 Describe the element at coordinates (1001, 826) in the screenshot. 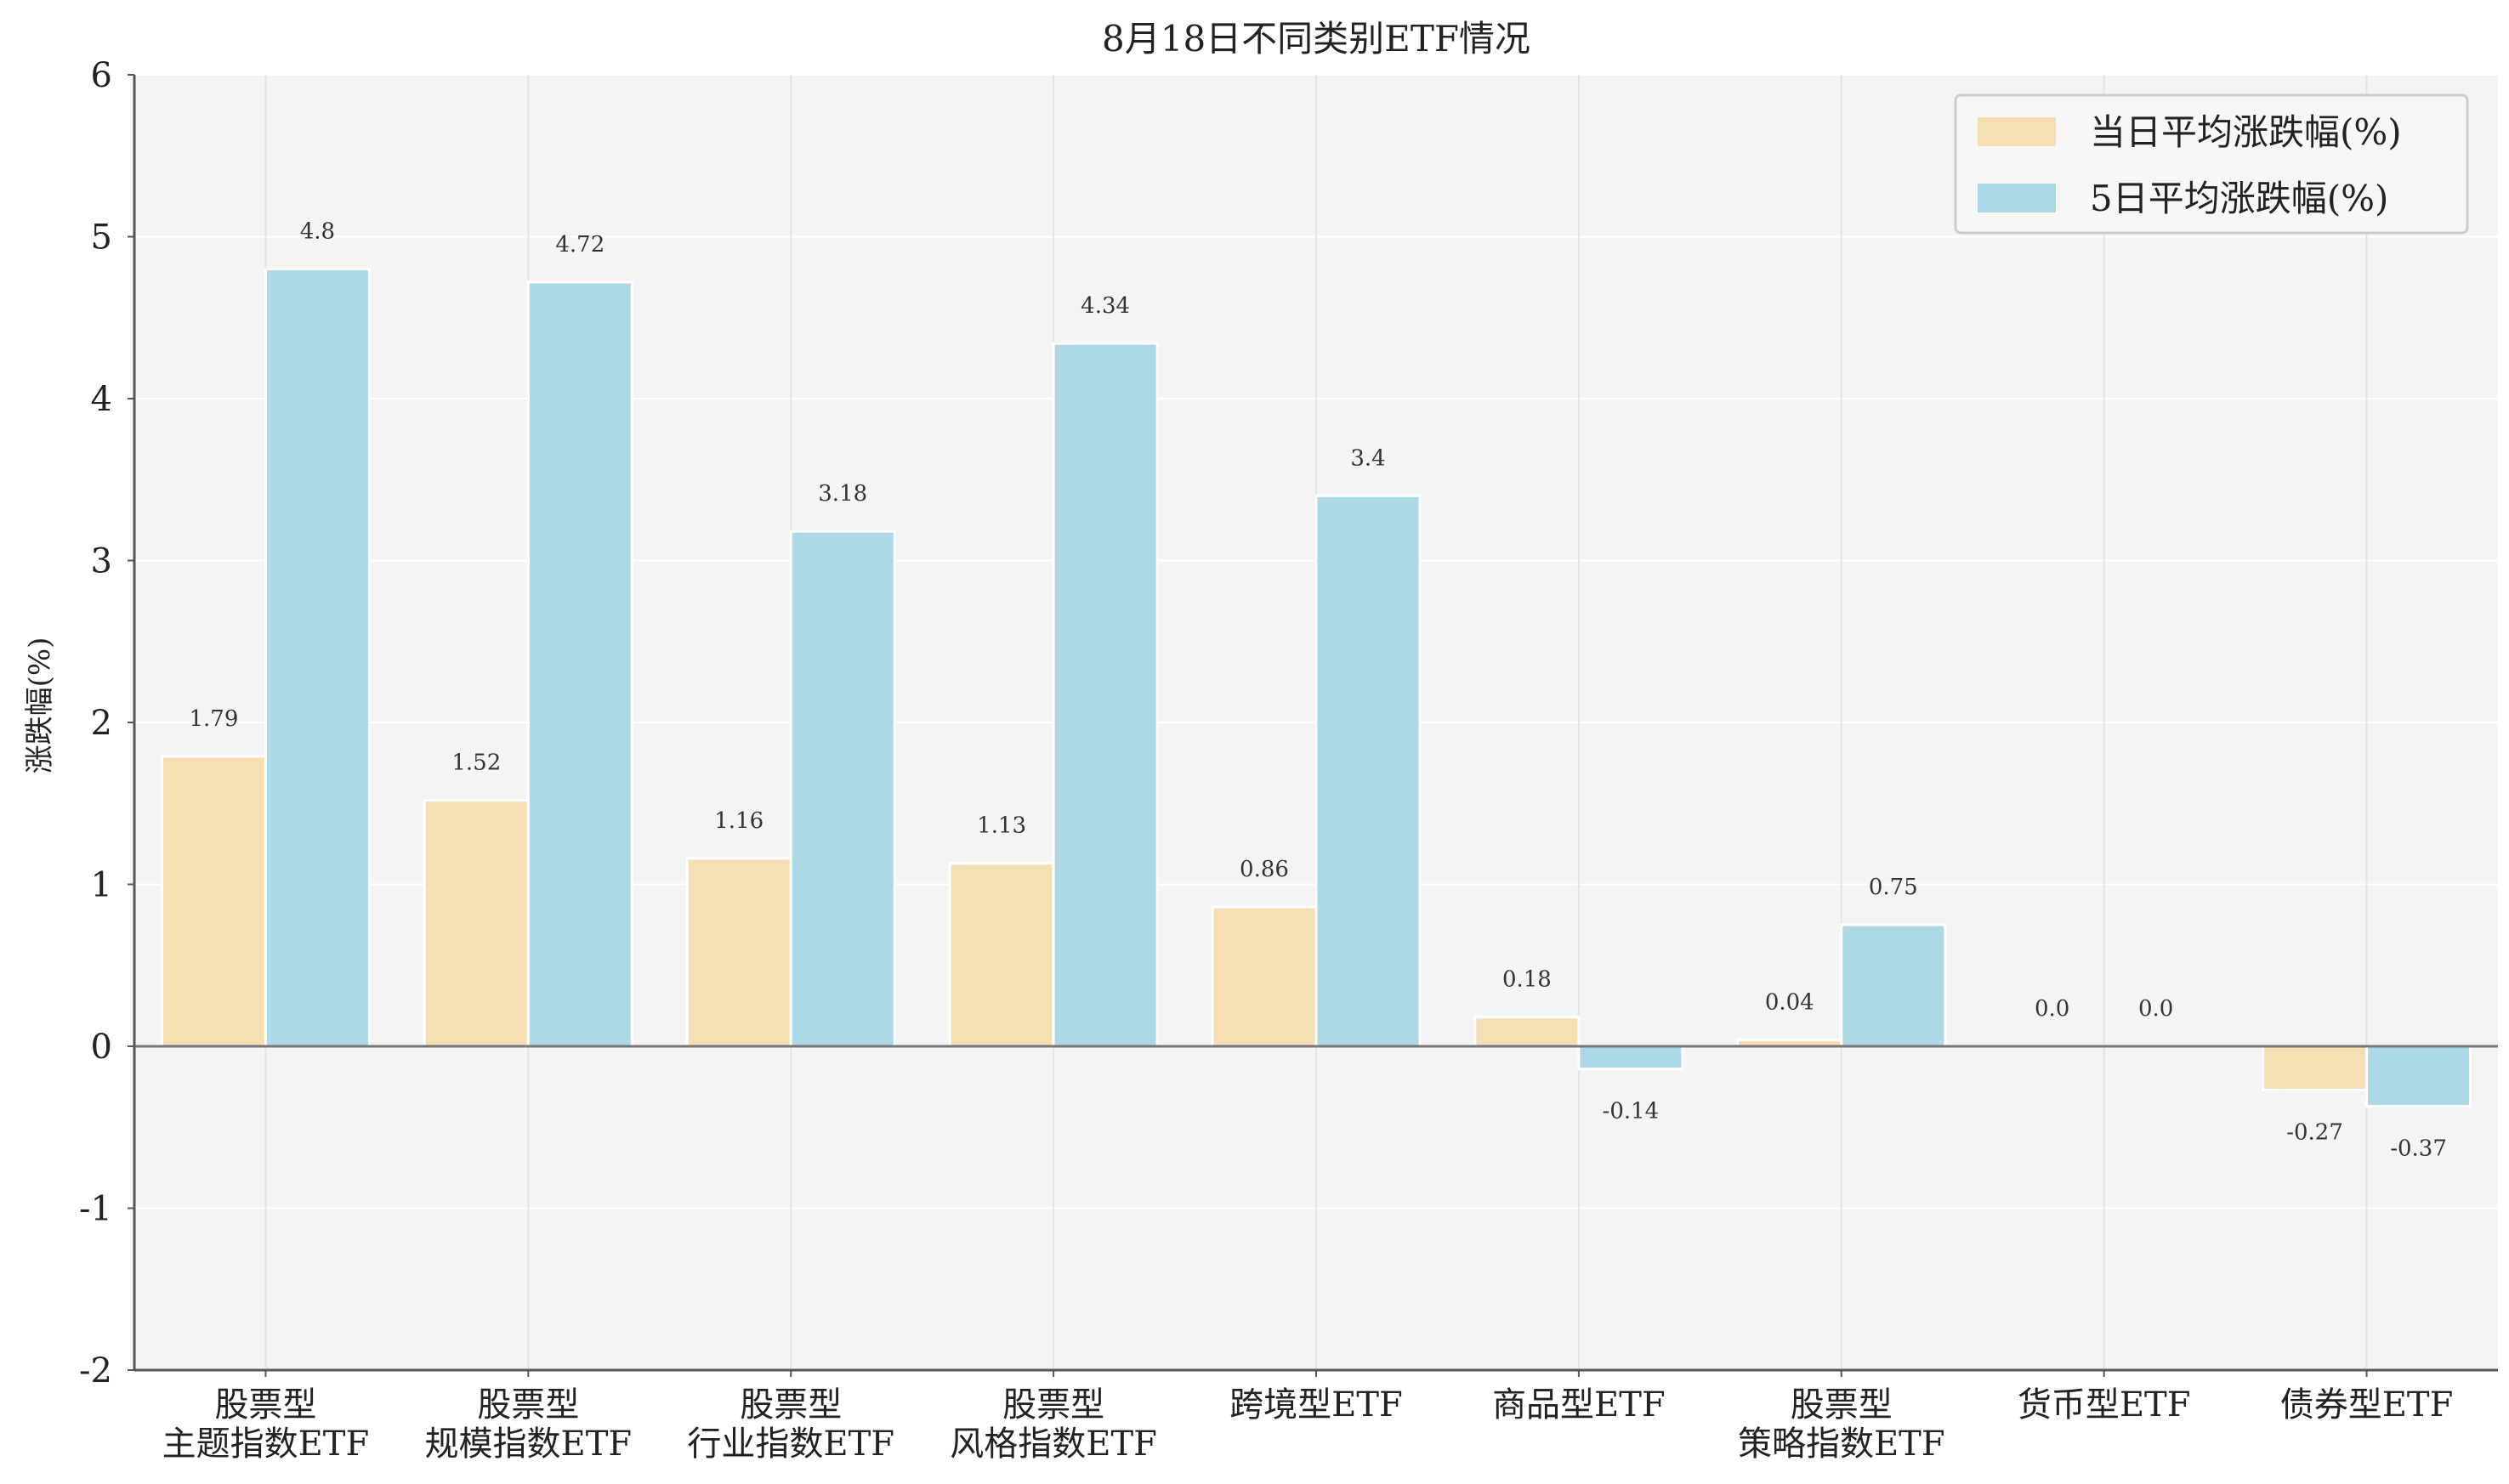

I see `data-label: 1.13` at that location.